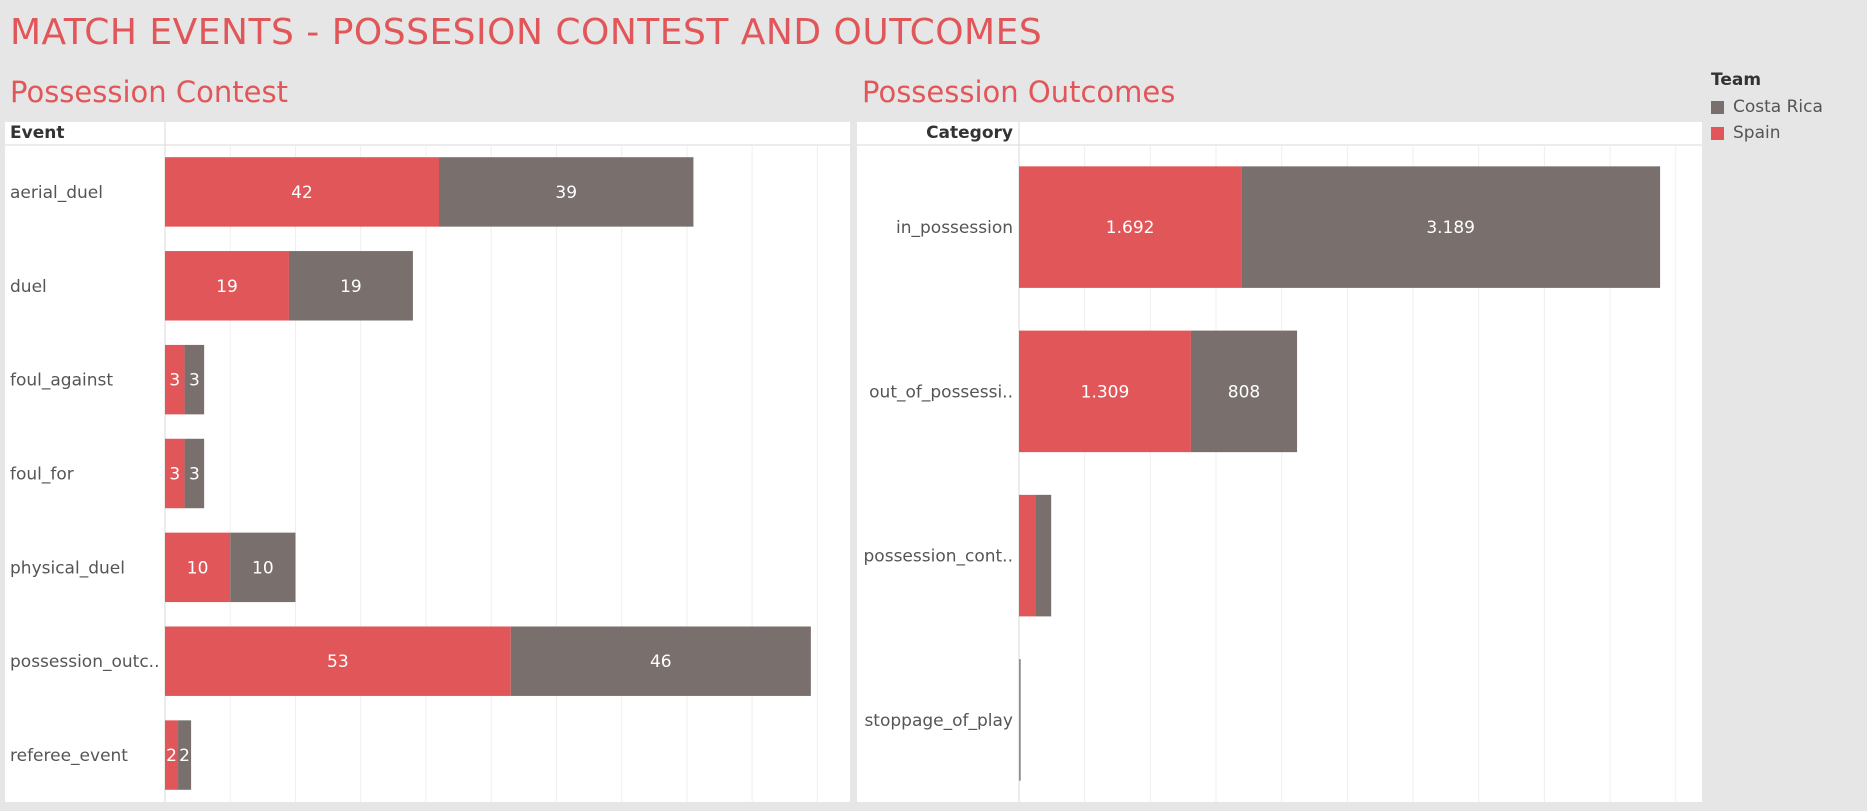  I want to click on bar-costa-rica-referee-event, so click(185, 755).